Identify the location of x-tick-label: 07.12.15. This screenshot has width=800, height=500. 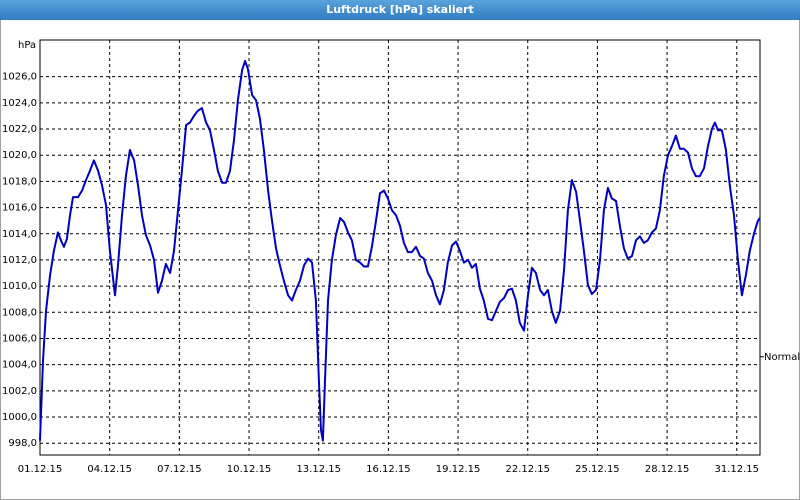
(179, 469).